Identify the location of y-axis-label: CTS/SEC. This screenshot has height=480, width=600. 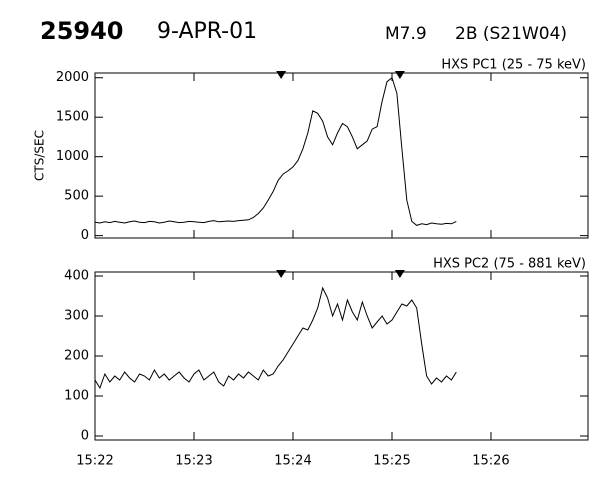
(40, 155).